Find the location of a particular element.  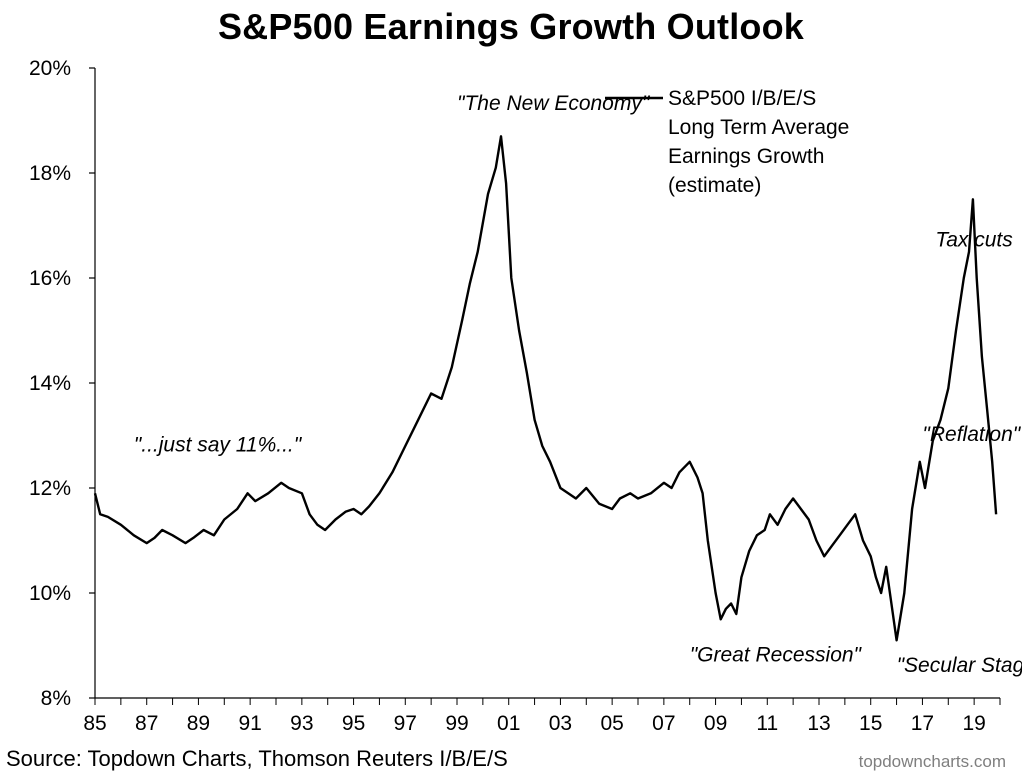

x-tick-label: 15 is located at coordinates (870, 723).